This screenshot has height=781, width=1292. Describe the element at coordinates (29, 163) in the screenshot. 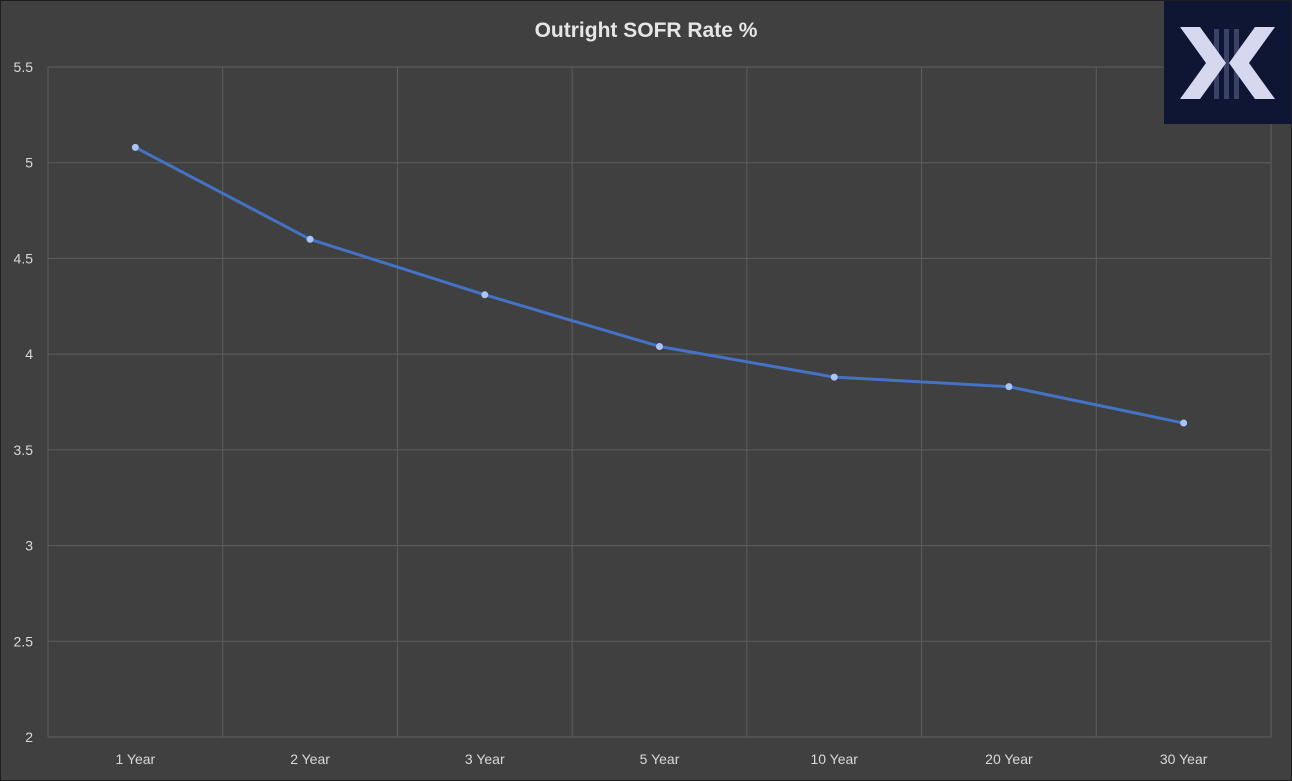

I see `y-tick-label: 5` at that location.